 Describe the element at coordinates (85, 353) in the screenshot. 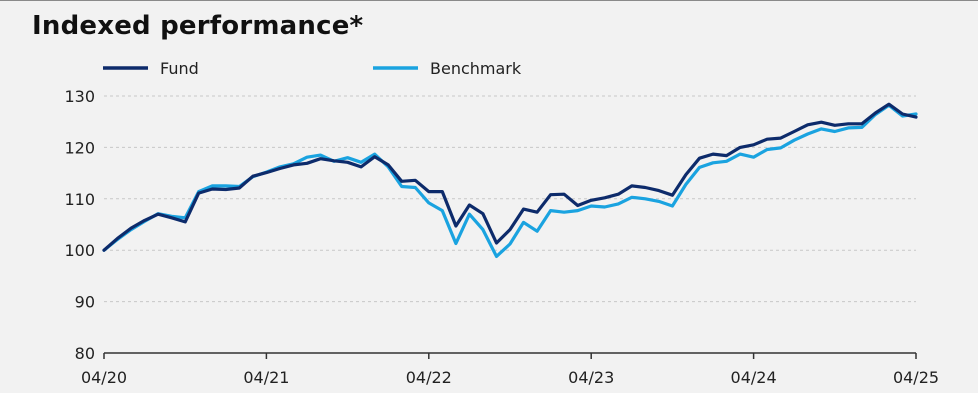

I see `y-tick-label-80: 80` at that location.